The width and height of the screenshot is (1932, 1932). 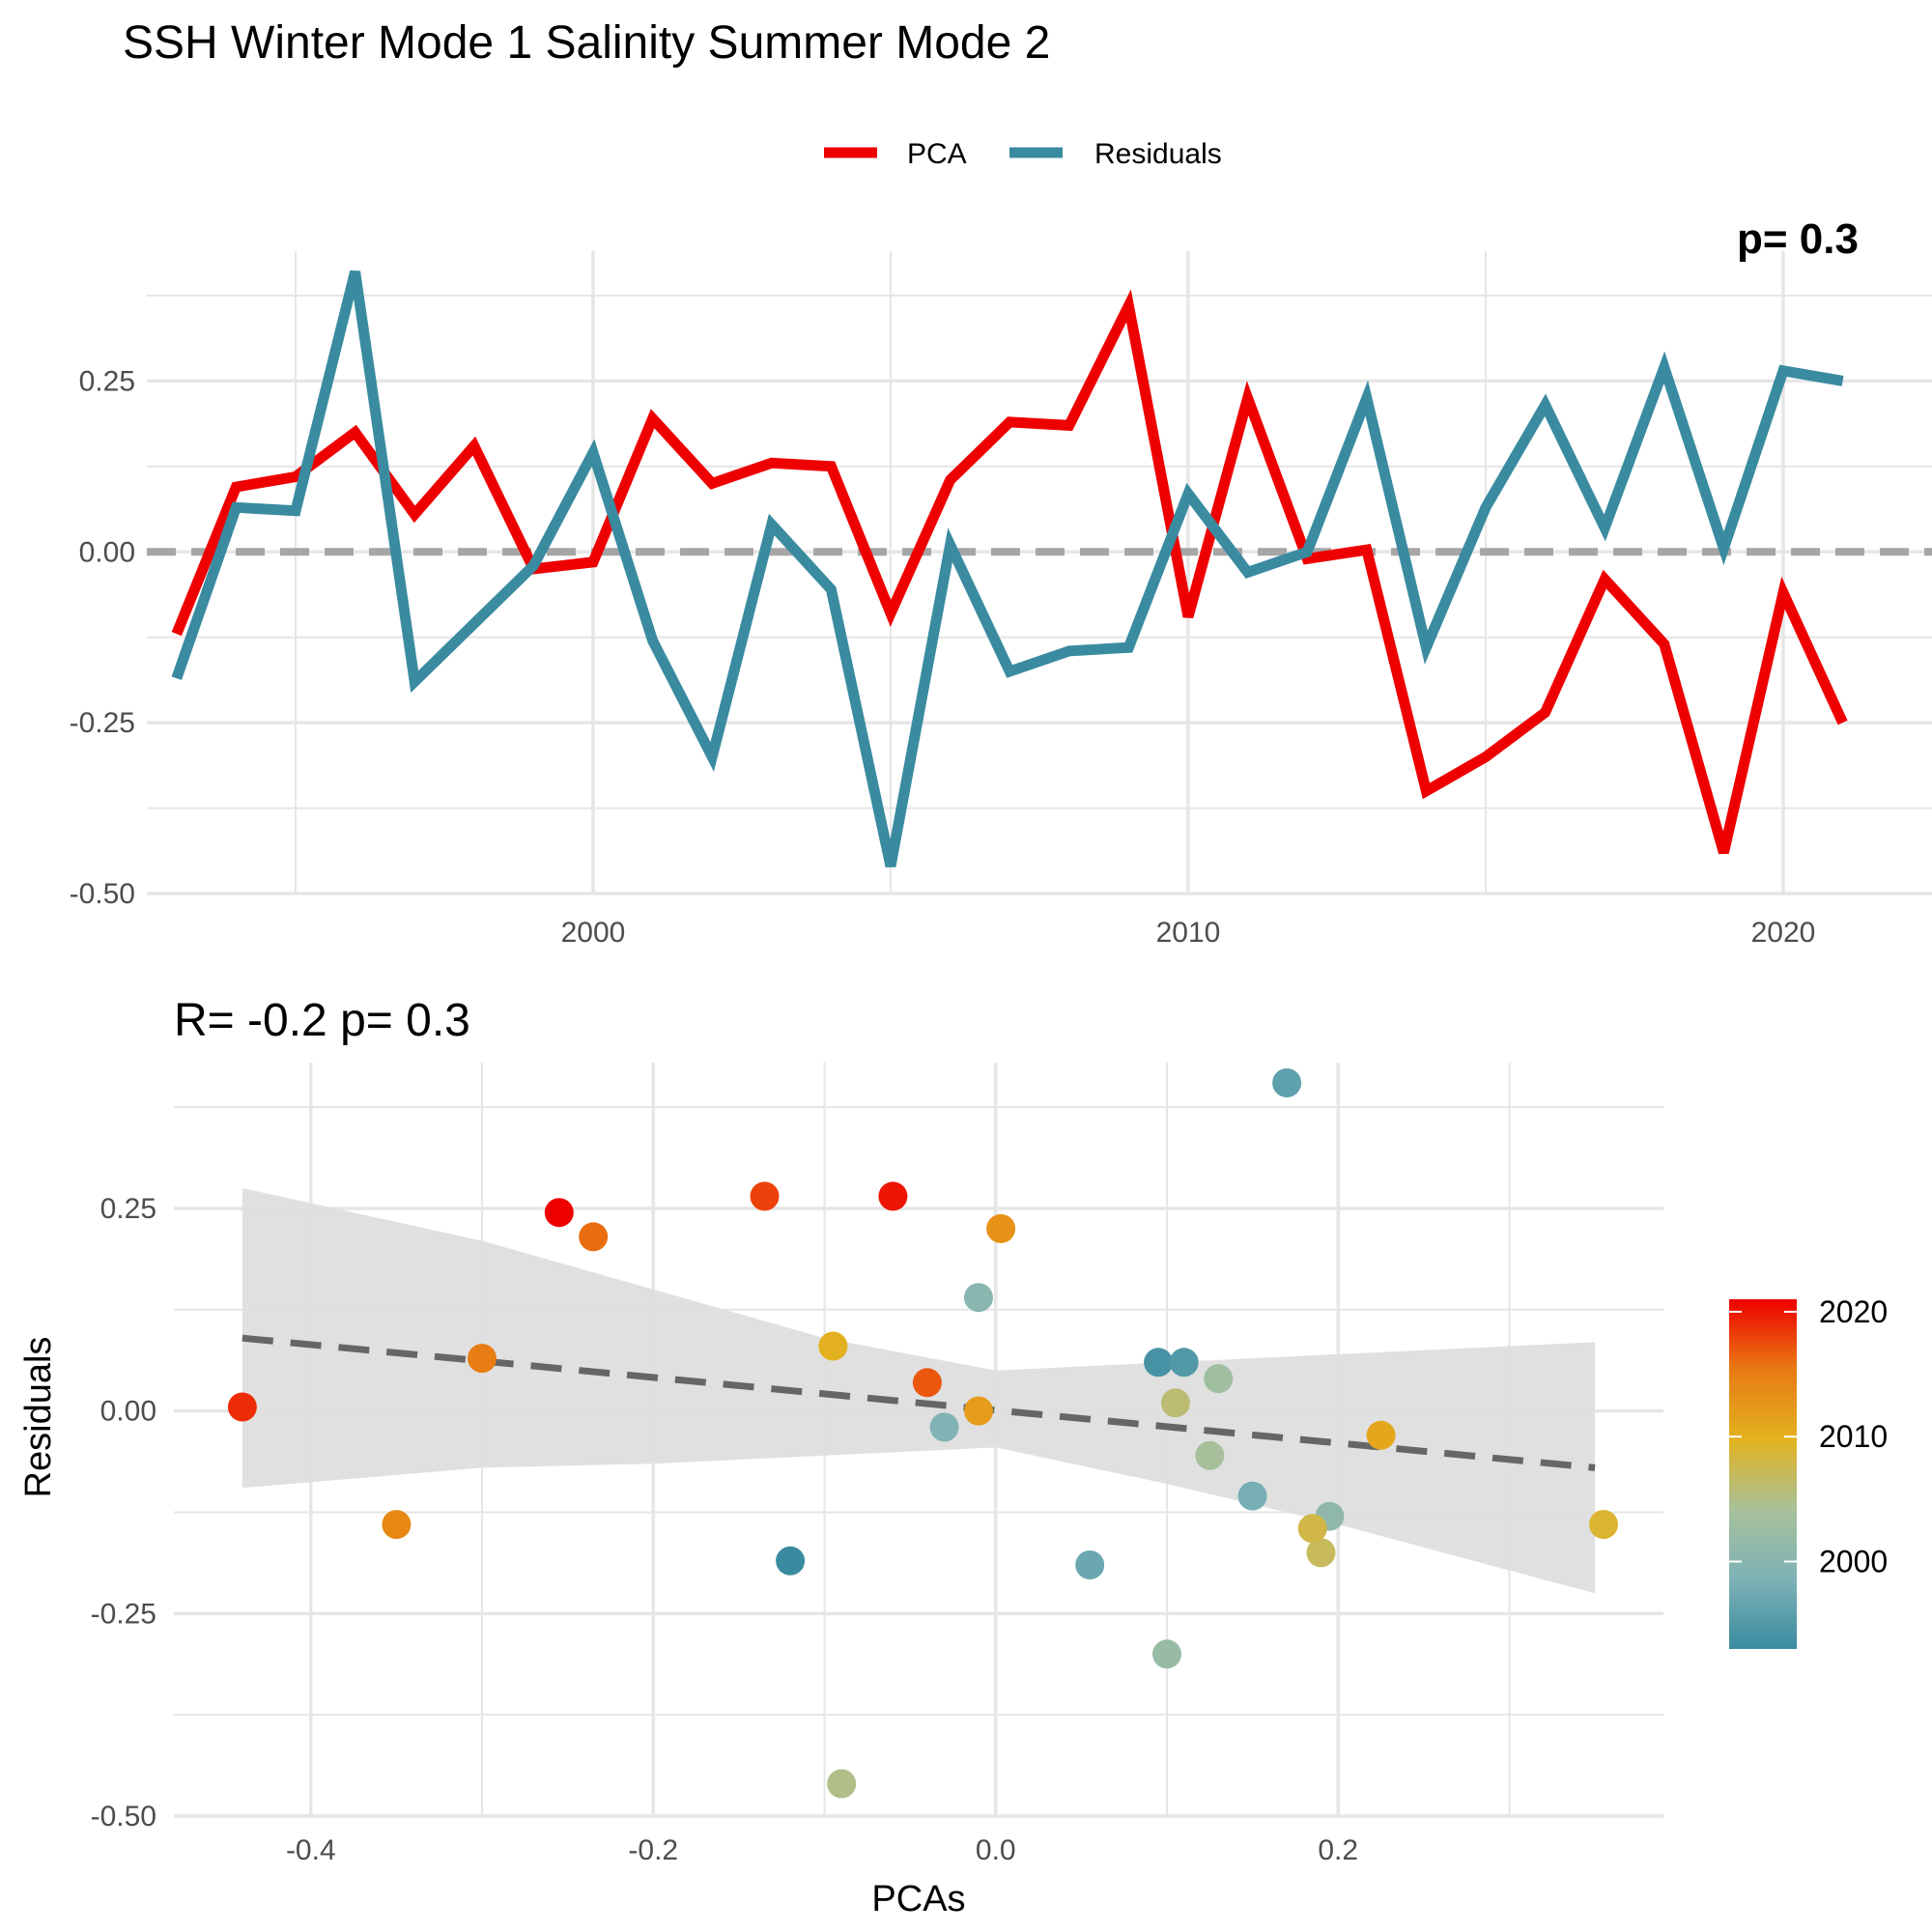 I want to click on corner-annotation: p= 0.3, so click(x=1798, y=239).